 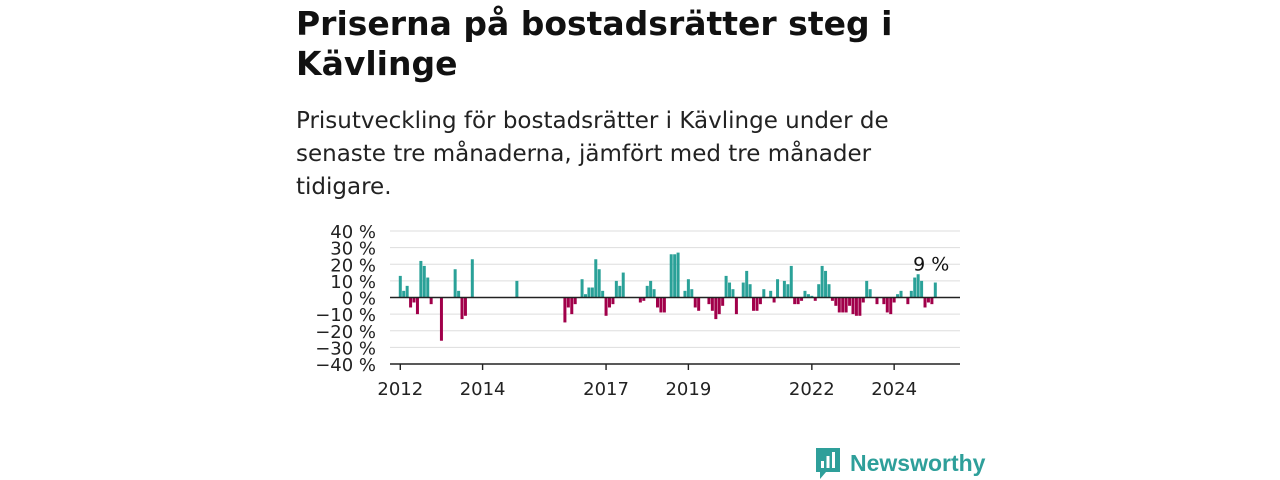 What do you see at coordinates (899, 463) in the screenshot?
I see `newsworthy-logo: Newsworthy` at bounding box center [899, 463].